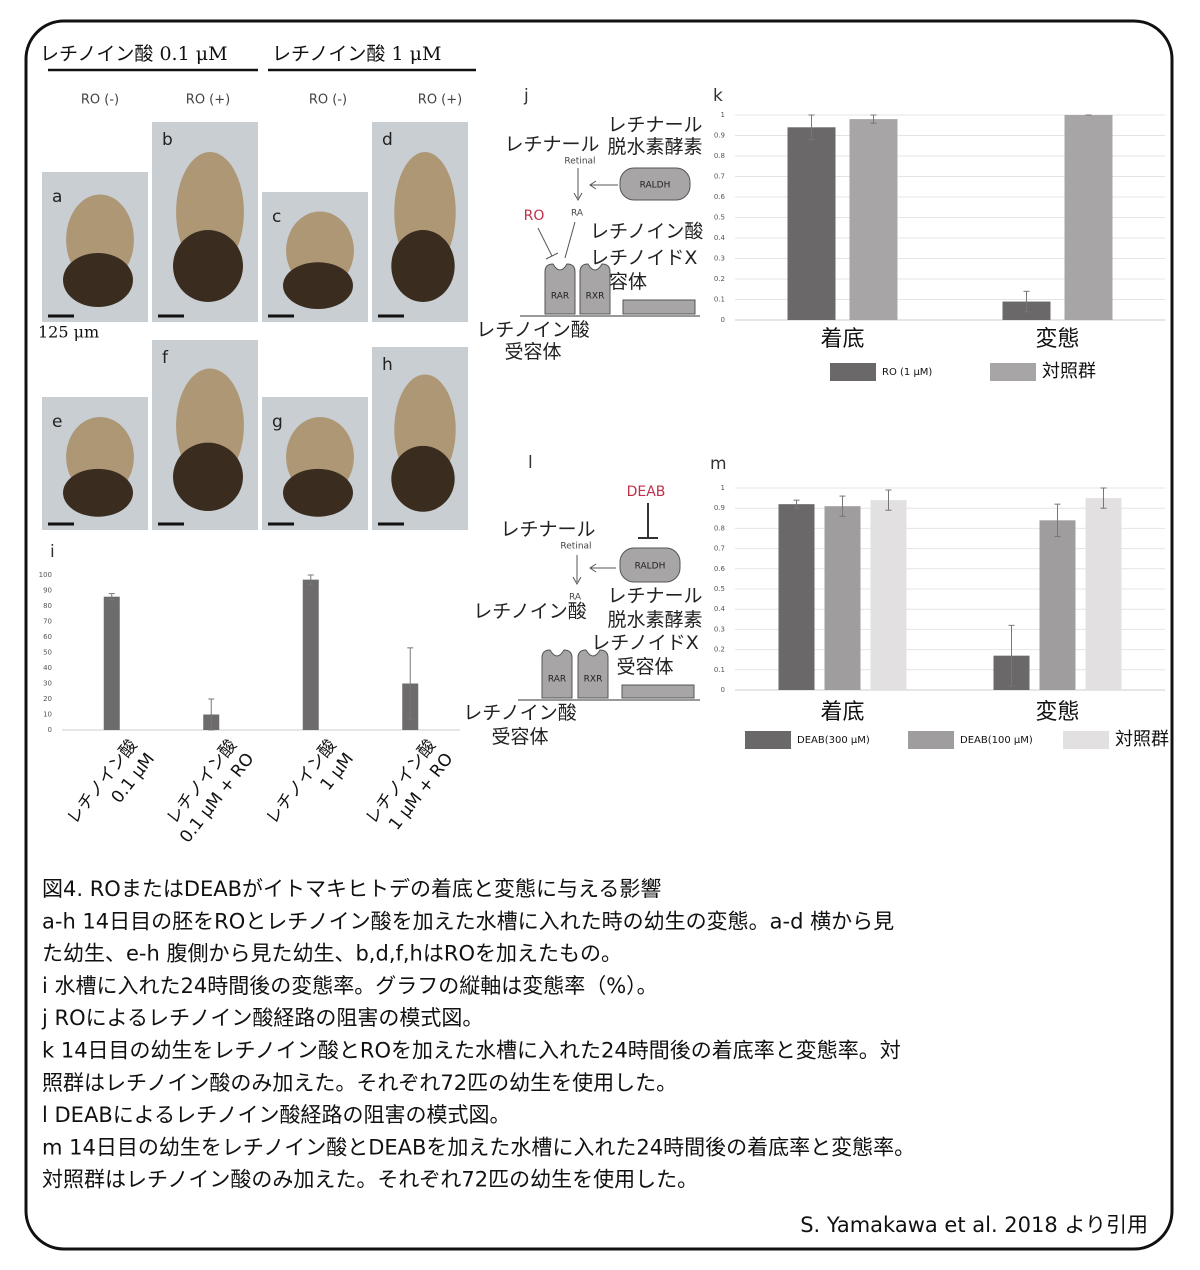  What do you see at coordinates (68, 332) in the screenshot?
I see `scale-label: 125 μm` at bounding box center [68, 332].